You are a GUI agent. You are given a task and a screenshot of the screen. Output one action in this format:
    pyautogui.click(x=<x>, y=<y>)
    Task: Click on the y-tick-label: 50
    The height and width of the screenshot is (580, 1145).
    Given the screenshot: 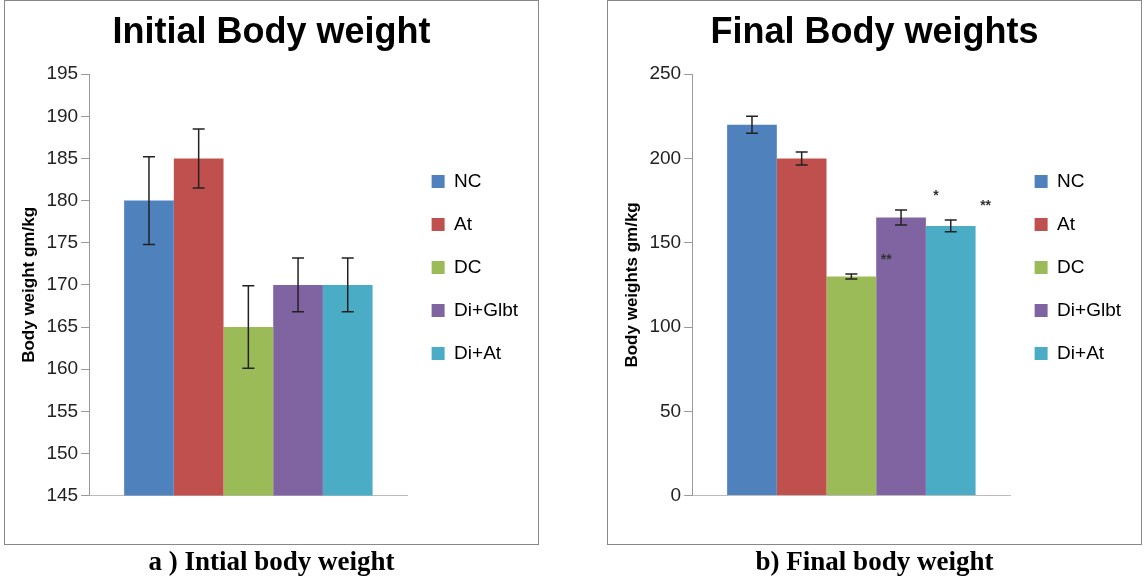 What is the action you would take?
    pyautogui.click(x=670, y=410)
    